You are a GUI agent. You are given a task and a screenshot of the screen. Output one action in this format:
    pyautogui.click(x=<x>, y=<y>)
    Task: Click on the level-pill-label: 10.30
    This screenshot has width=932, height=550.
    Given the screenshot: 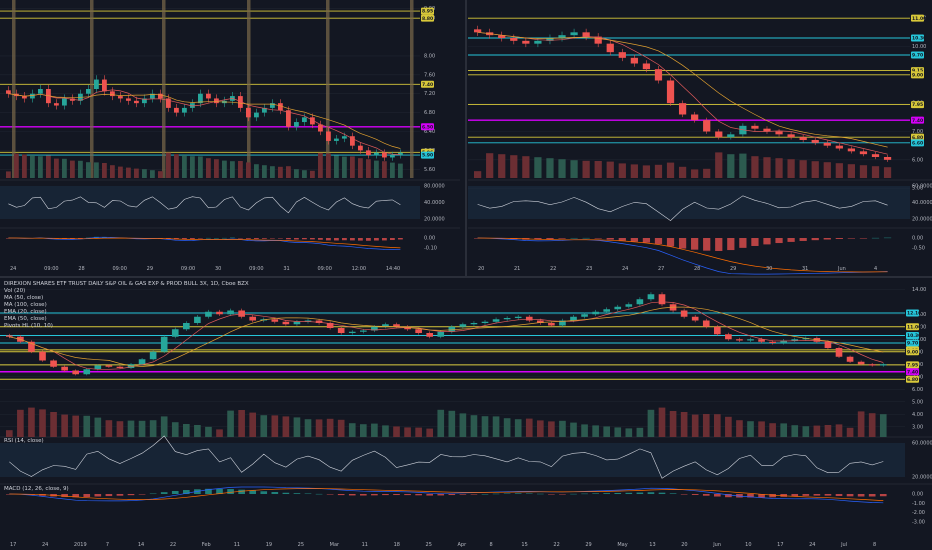 What is the action you would take?
    pyautogui.click(x=914, y=336)
    